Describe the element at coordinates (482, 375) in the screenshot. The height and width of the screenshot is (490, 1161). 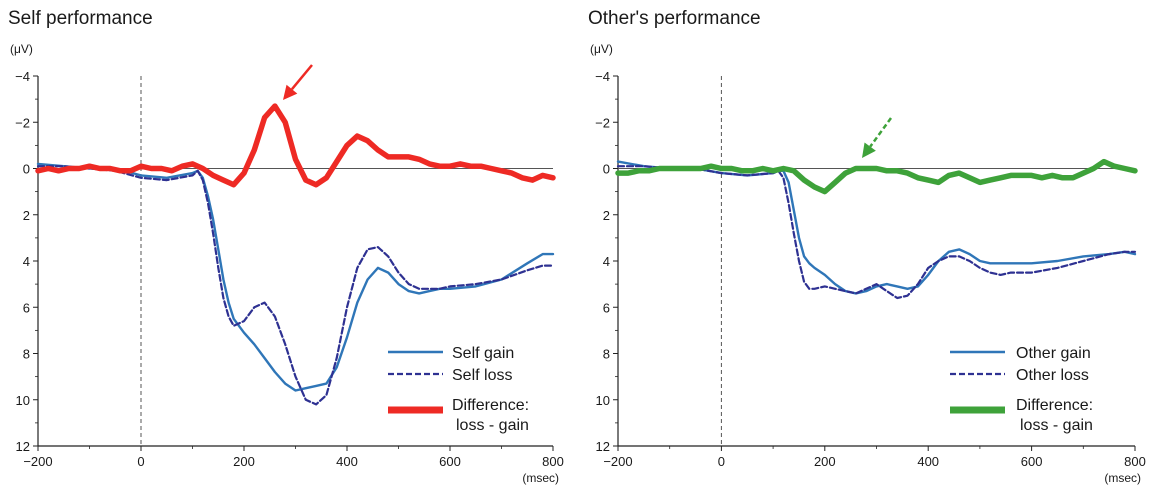
I see `legend-label-loss: Self loss` at that location.